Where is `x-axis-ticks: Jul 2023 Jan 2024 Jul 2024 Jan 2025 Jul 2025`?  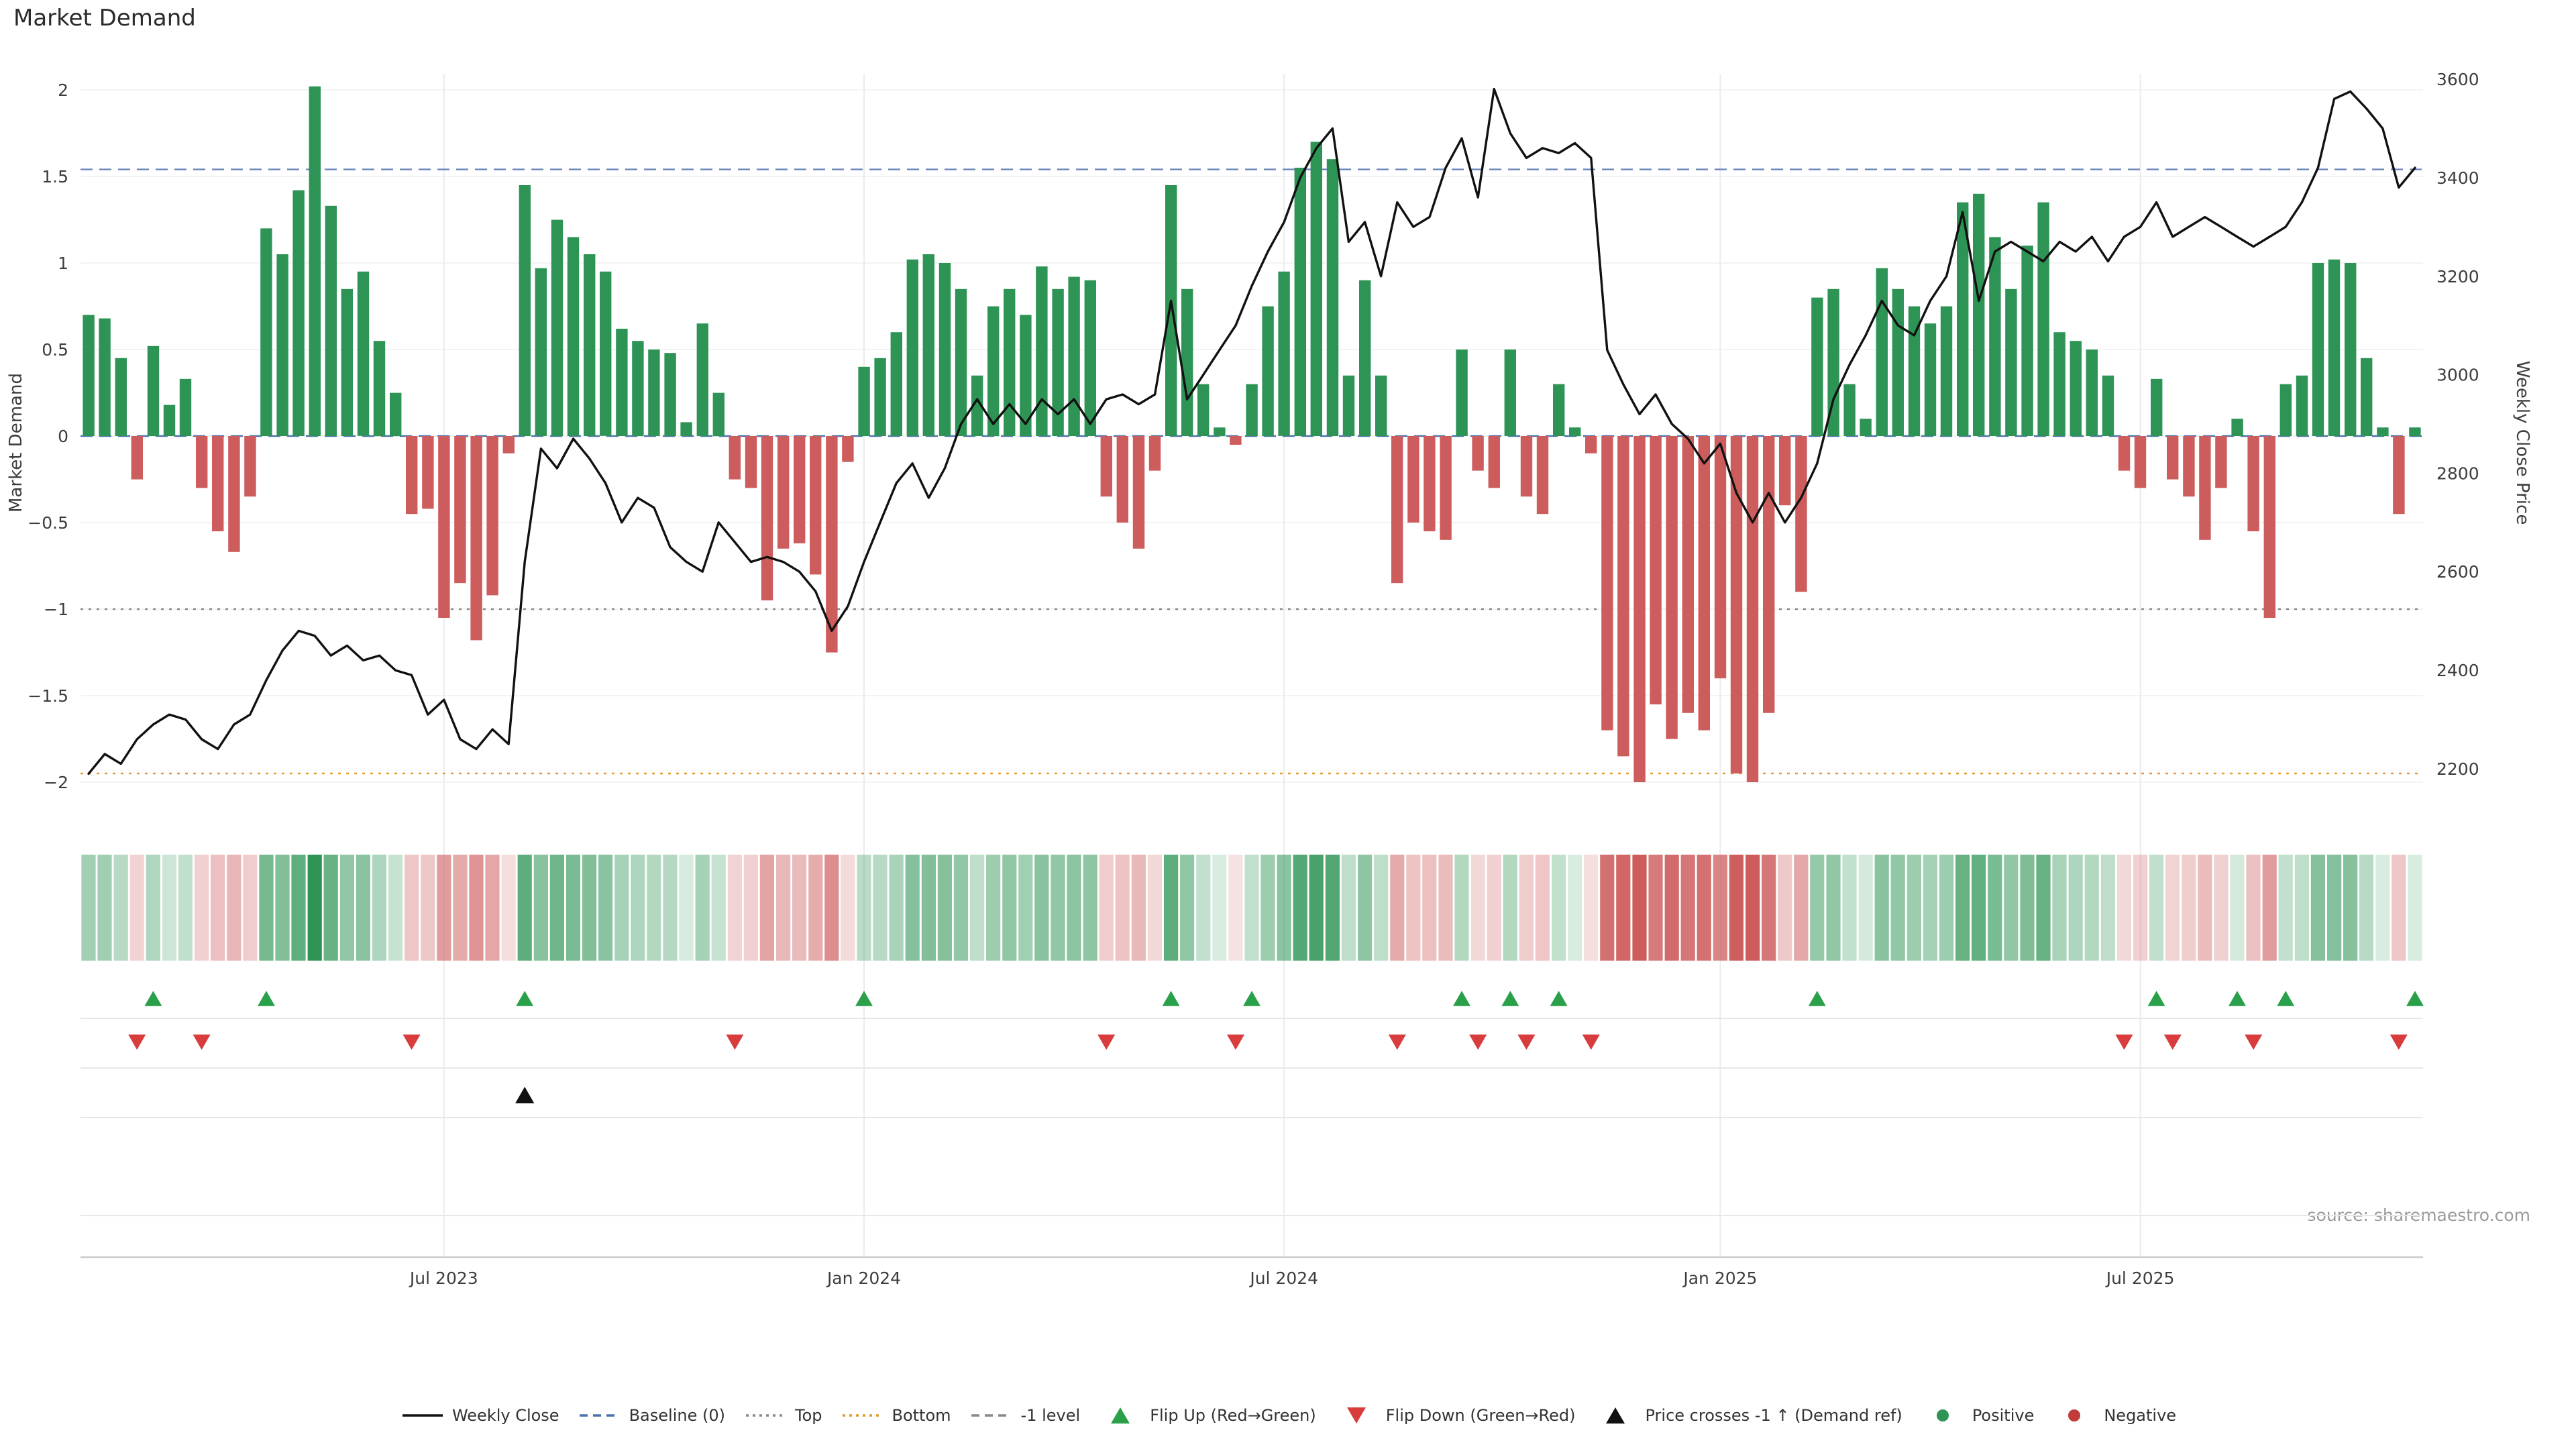 x-axis-ticks: Jul 2023 Jan 2024 Jul 2024 Jan 2025 Jul 2025 is located at coordinates (1292, 1278).